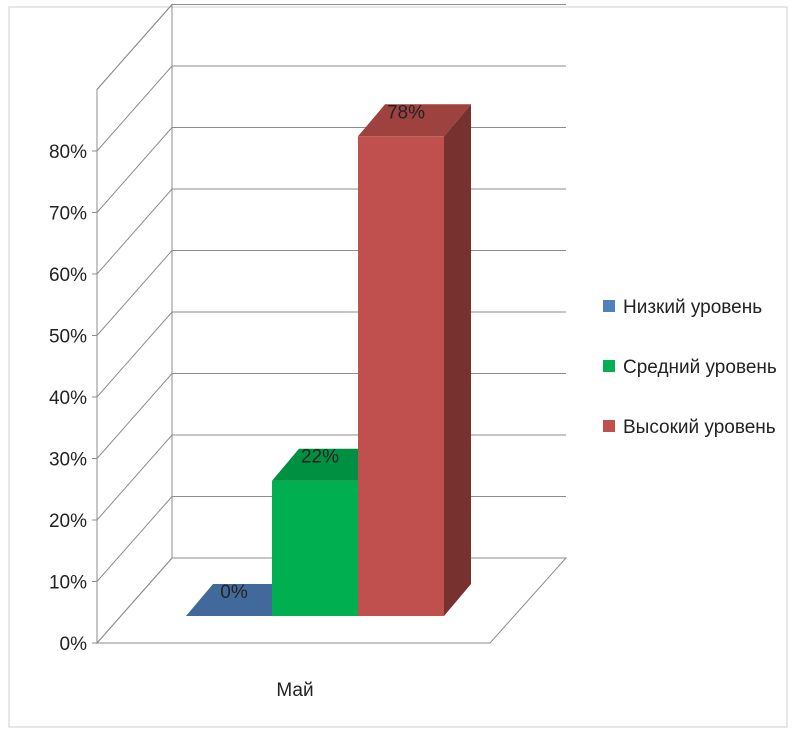 This screenshot has width=792, height=730. Describe the element at coordinates (68, 152) in the screenshot. I see `y-tick-label: 80%` at that location.